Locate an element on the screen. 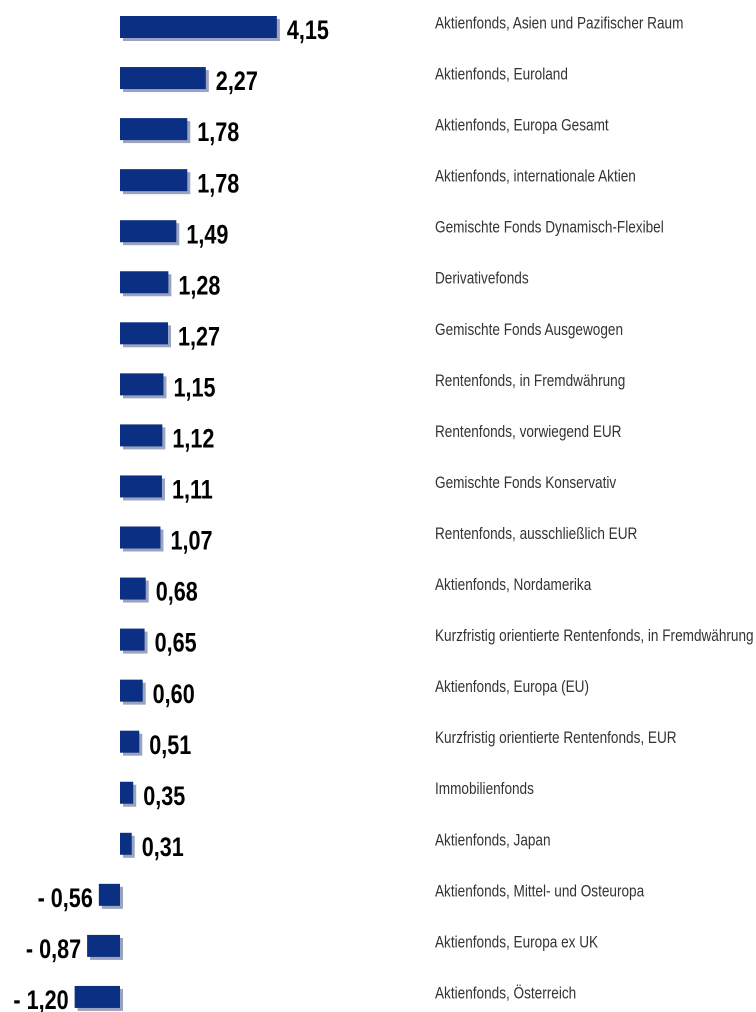  value-label: - 0,56 is located at coordinates (65, 899).